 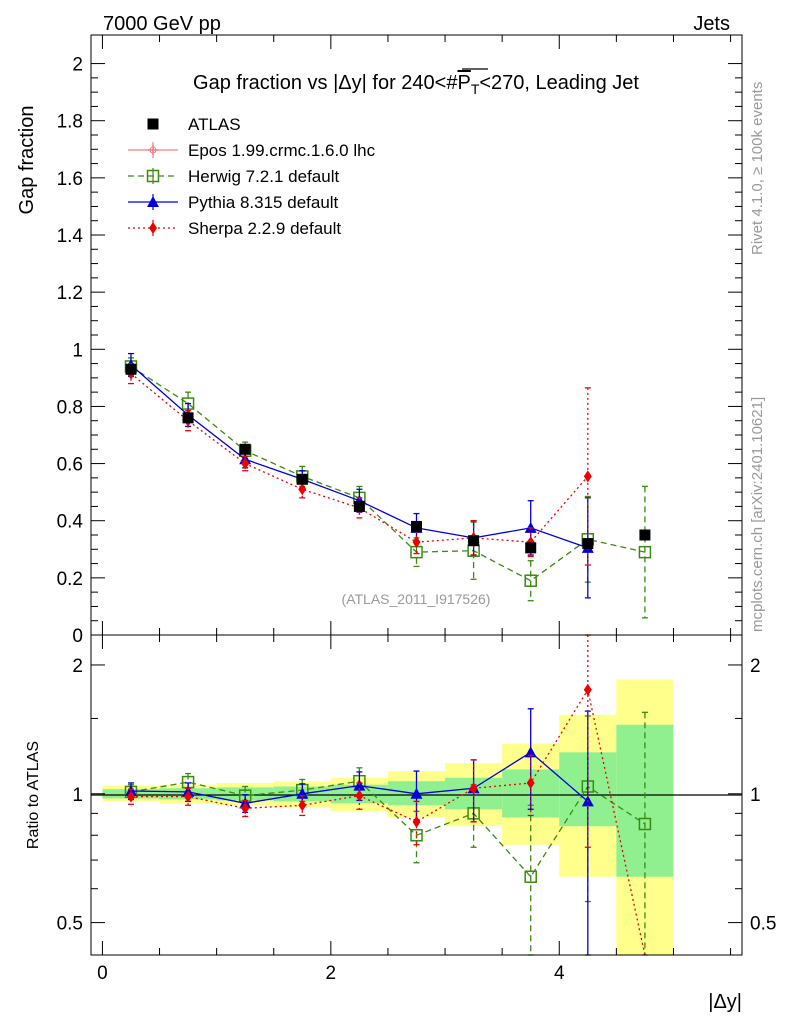 What do you see at coordinates (70, 924) in the screenshot?
I see `ratio-y-tick-label-left: 0.5` at bounding box center [70, 924].